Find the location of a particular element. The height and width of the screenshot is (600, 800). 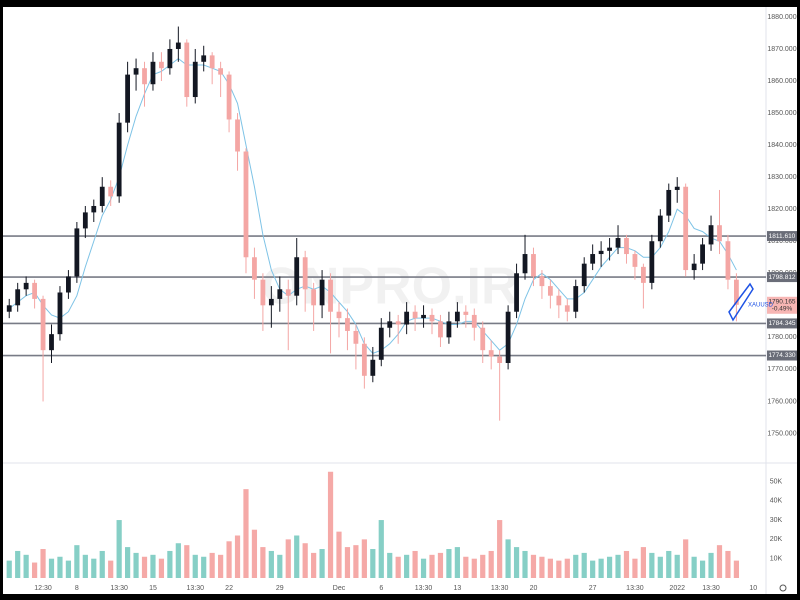

x-tick-label: 22 is located at coordinates (229, 588).